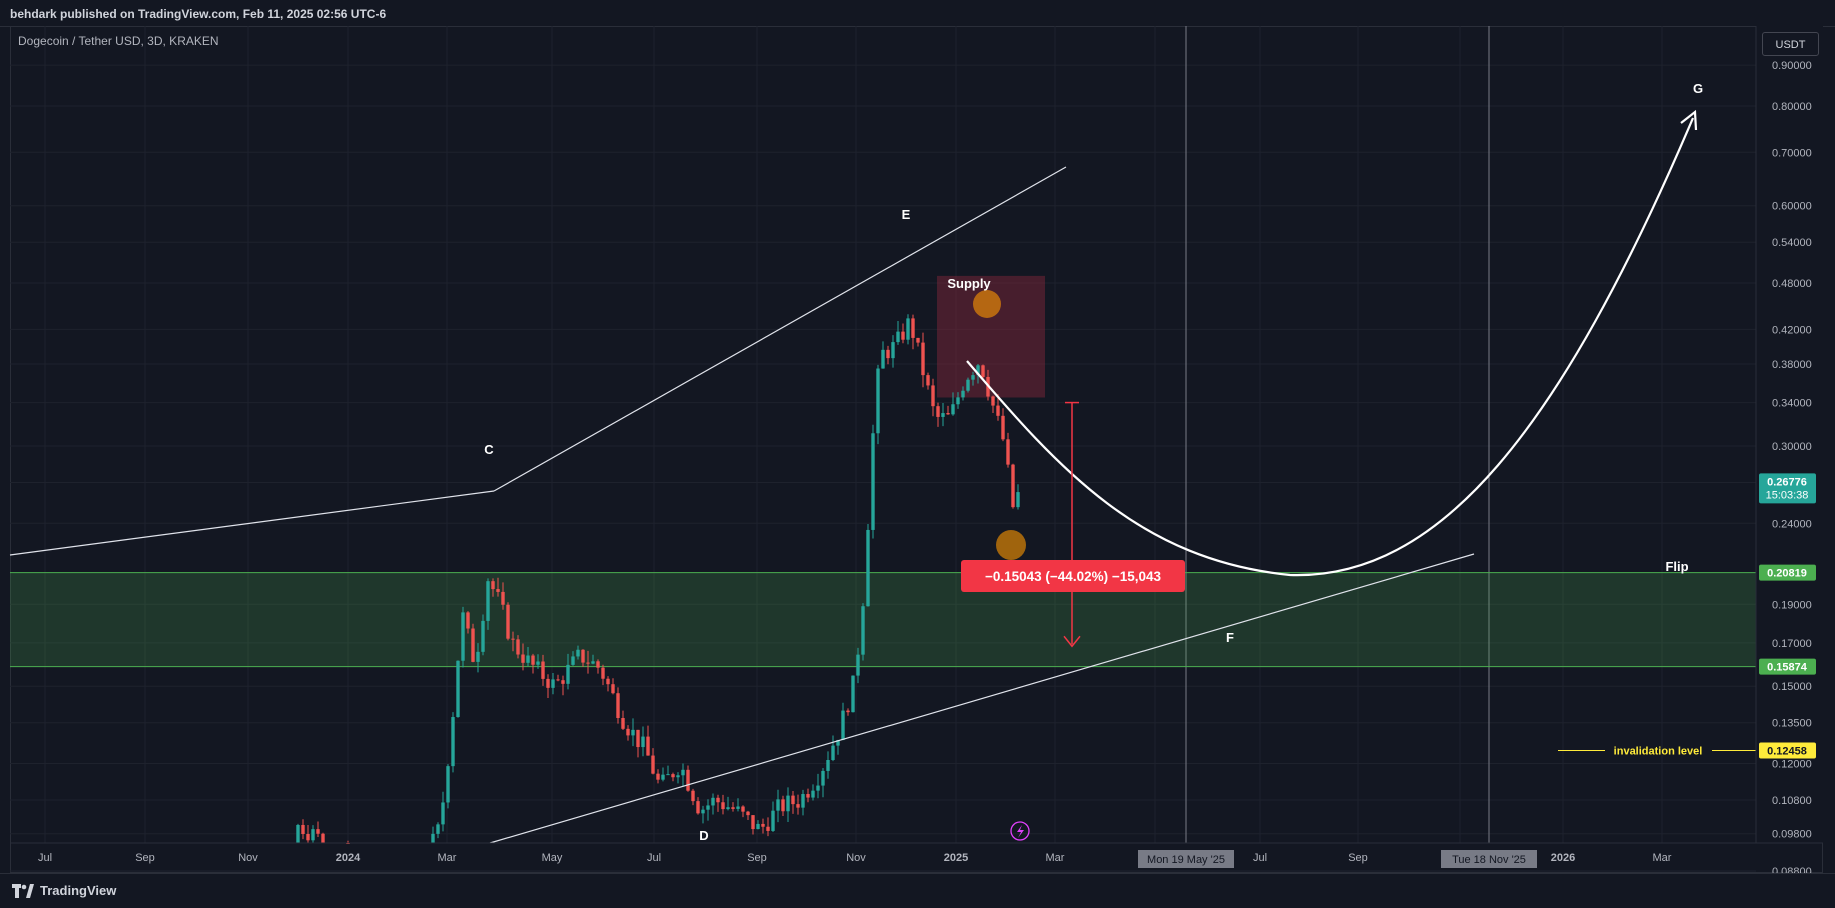 The width and height of the screenshot is (1835, 908). Describe the element at coordinates (703, 835) in the screenshot. I see `point-label-d: D` at that location.